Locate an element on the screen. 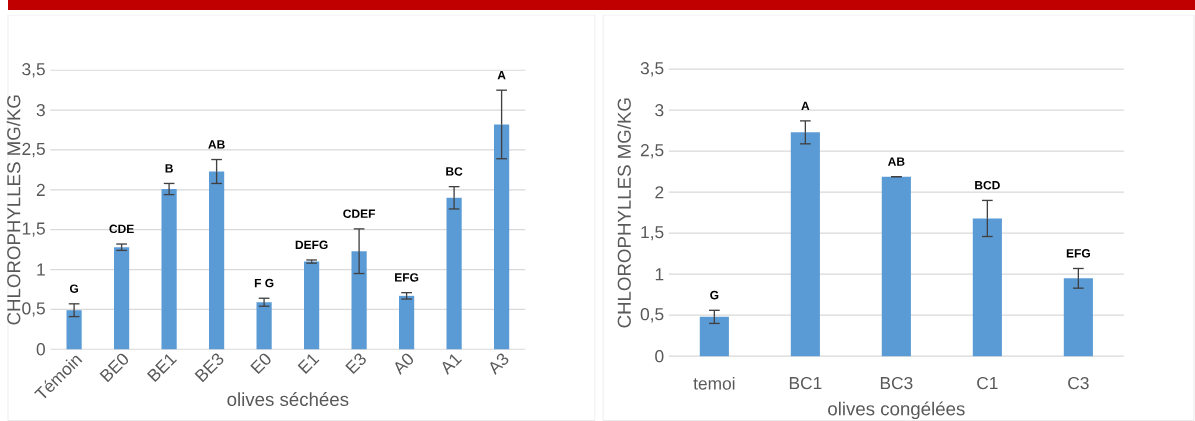  annotation: F G is located at coordinates (264, 283).